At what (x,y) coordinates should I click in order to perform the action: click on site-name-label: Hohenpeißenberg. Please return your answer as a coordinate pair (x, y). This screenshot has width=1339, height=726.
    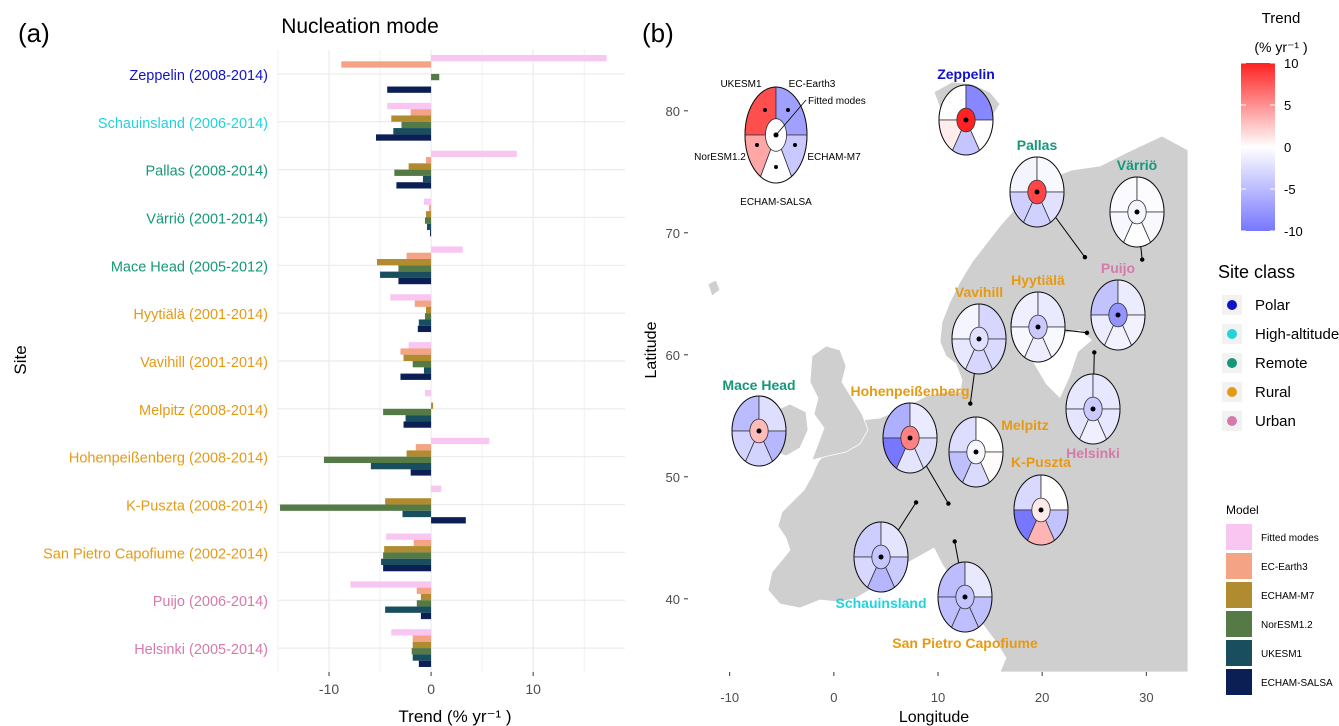
    Looking at the image, I should click on (909, 391).